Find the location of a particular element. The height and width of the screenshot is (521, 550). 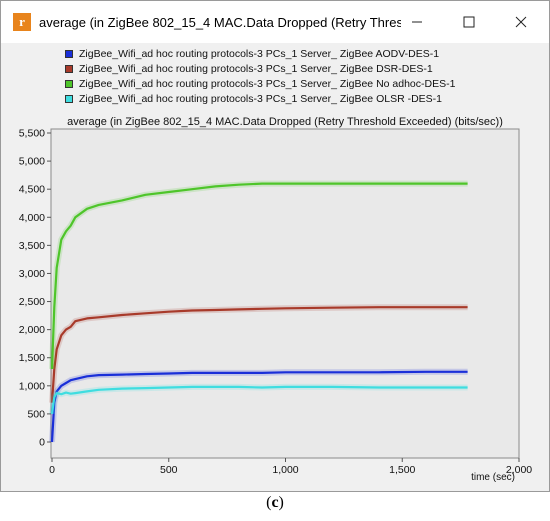

x-axis-label: time (sec) is located at coordinates (493, 477).